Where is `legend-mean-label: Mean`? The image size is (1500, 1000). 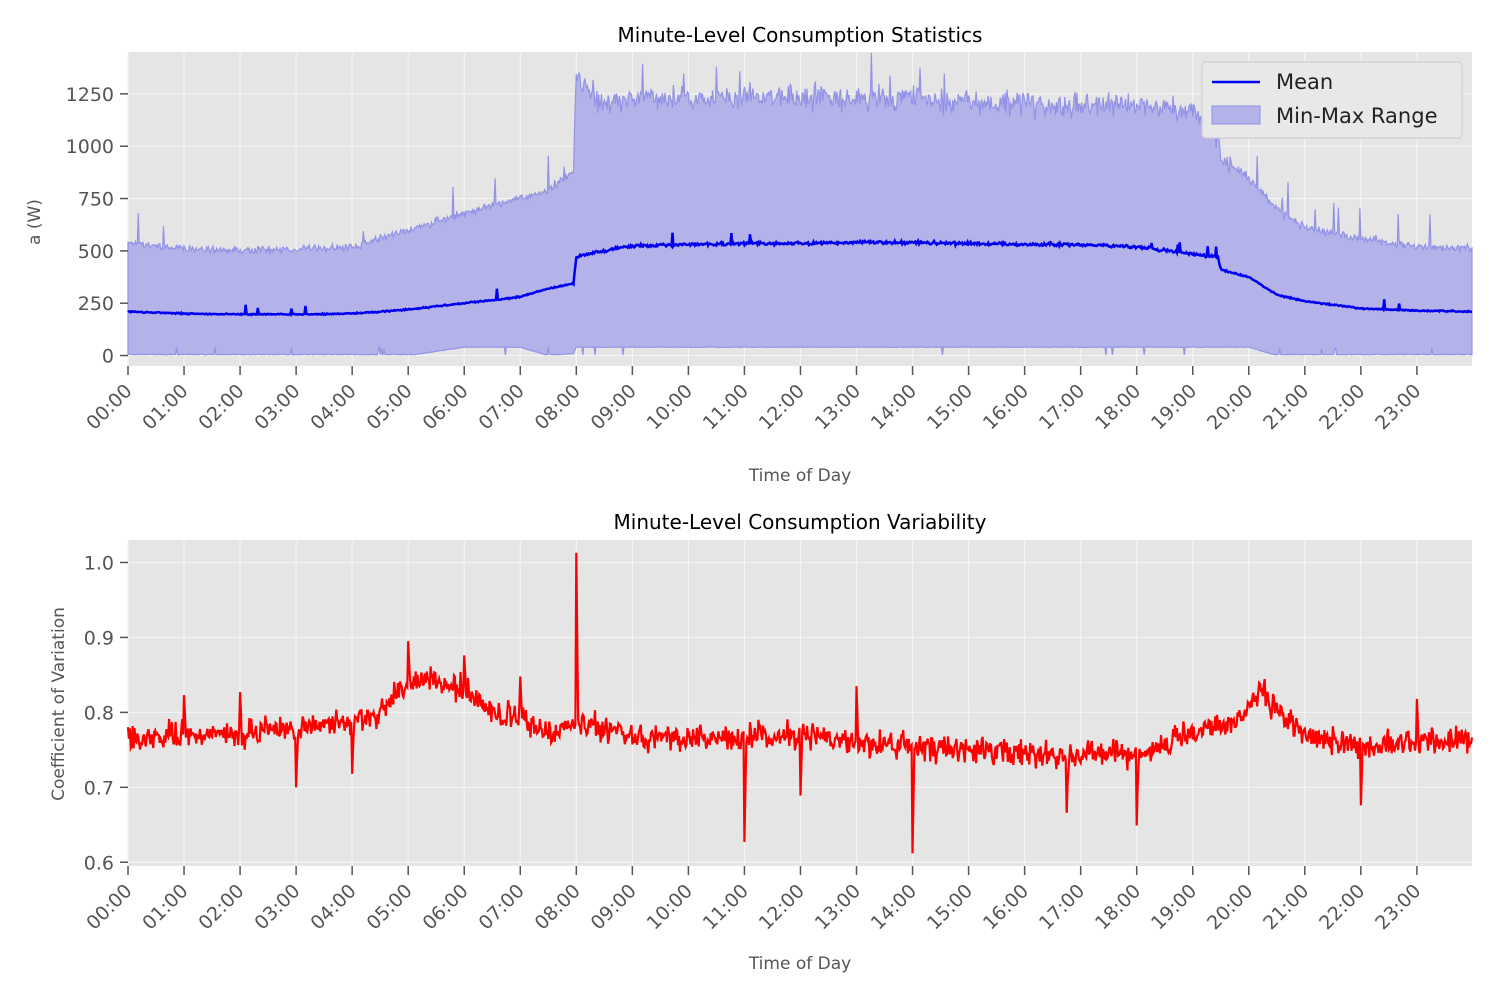 legend-mean-label: Mean is located at coordinates (1304, 82).